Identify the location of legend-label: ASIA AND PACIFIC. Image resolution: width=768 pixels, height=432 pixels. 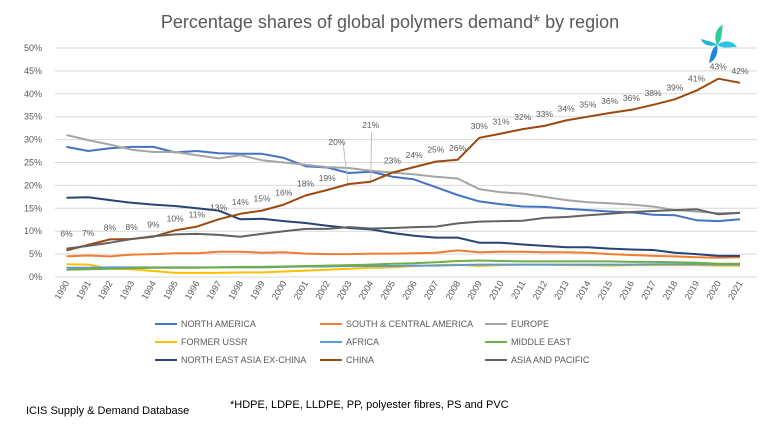
(550, 360).